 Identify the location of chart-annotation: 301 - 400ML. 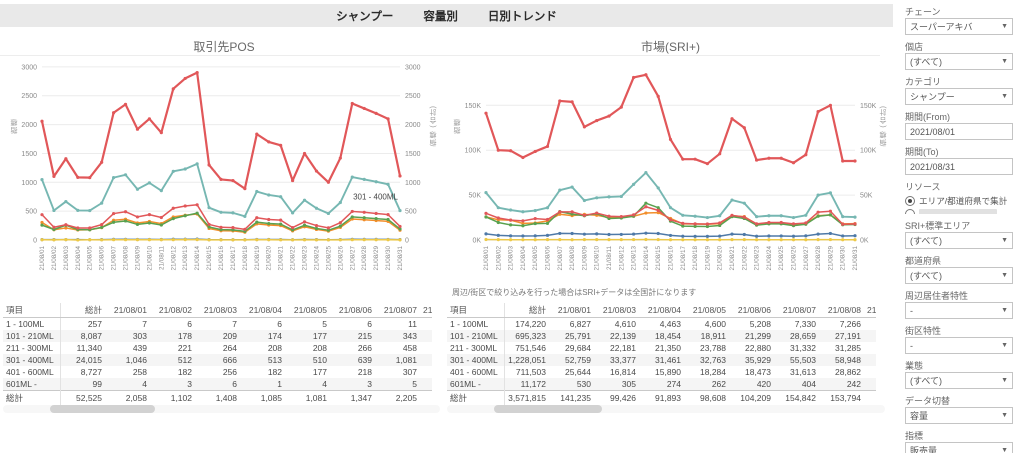
(375, 197).